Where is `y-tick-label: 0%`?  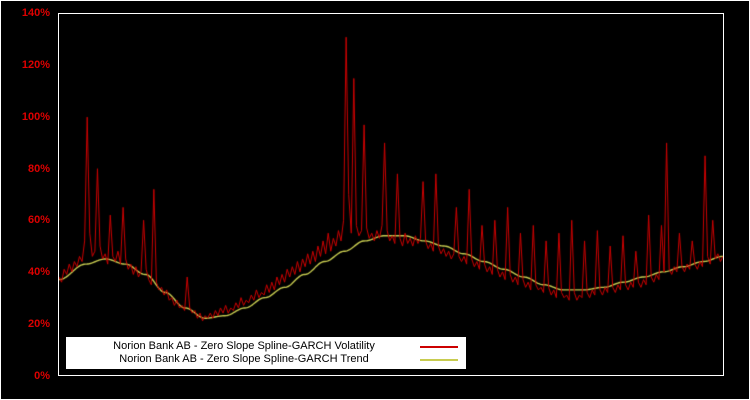 y-tick-label: 0% is located at coordinates (42, 376).